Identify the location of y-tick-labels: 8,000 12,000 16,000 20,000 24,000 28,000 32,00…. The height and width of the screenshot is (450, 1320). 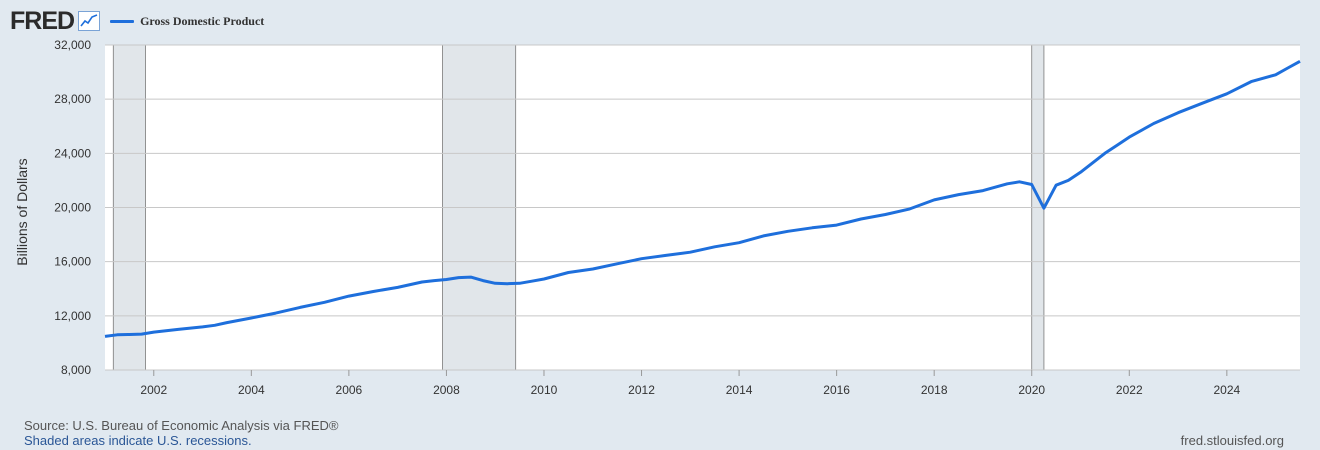
(72, 207).